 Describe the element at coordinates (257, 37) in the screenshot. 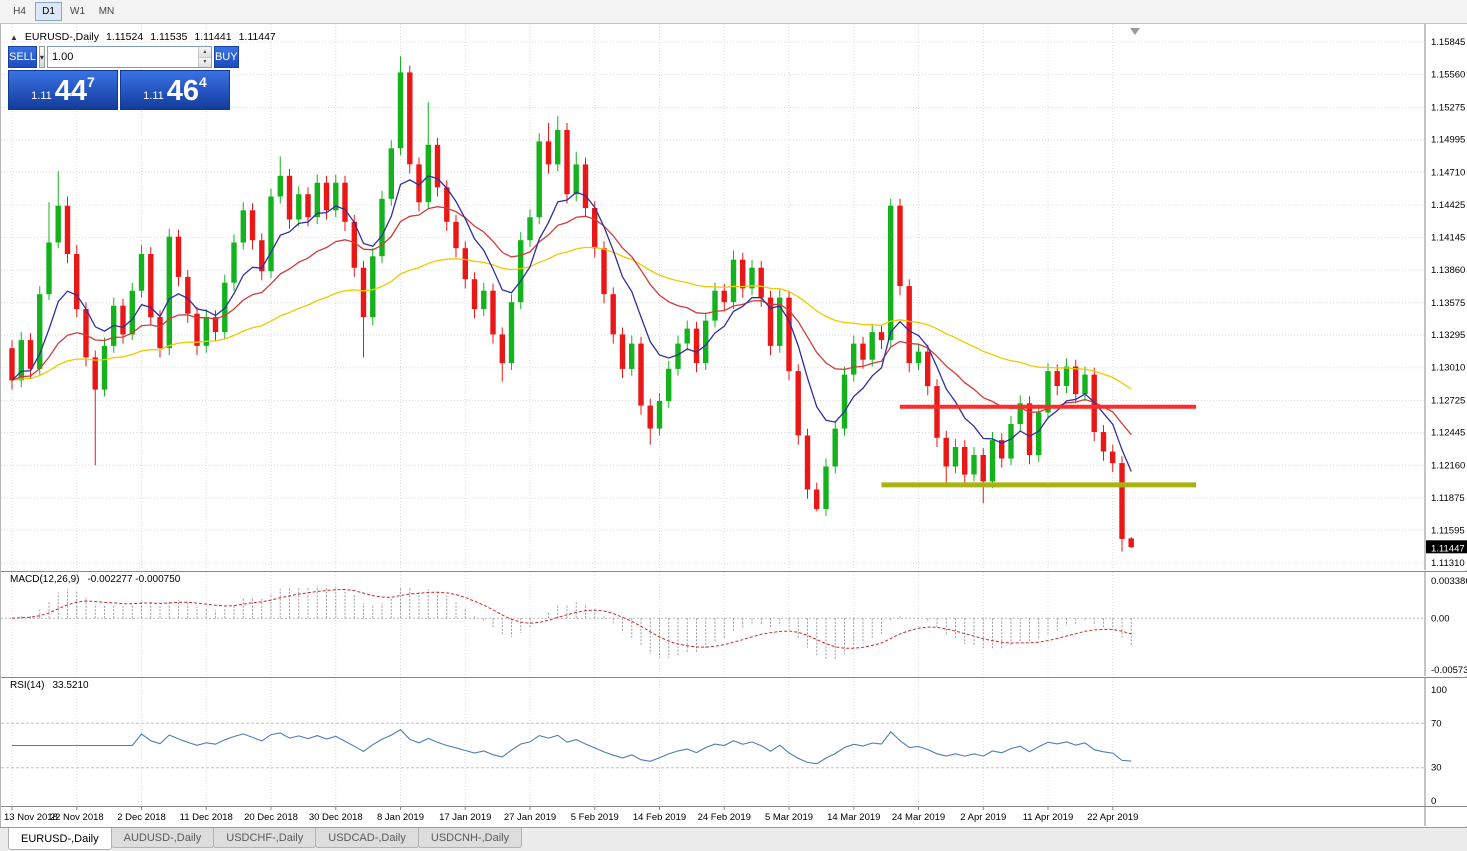

I see `ohlc-close-value: 1.11447` at that location.